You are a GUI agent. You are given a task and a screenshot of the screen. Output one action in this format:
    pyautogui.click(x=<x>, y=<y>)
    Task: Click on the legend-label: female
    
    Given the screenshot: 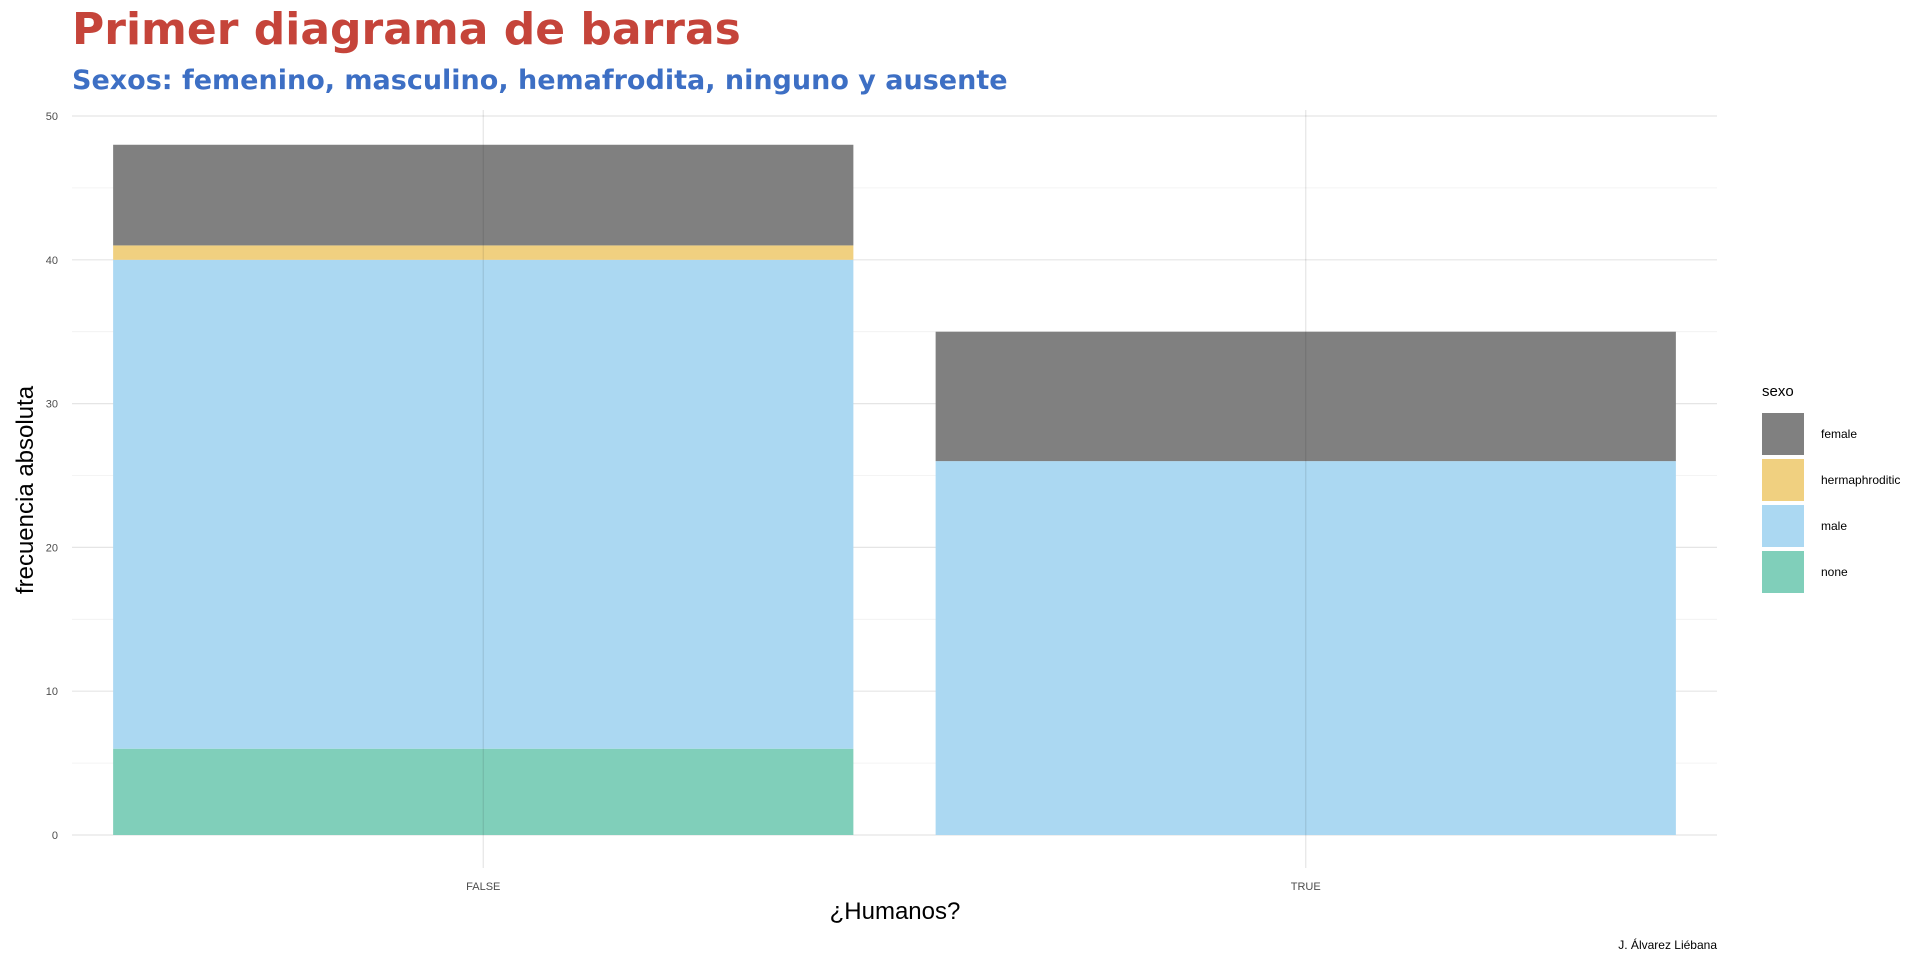 What is the action you would take?
    pyautogui.click(x=1839, y=434)
    